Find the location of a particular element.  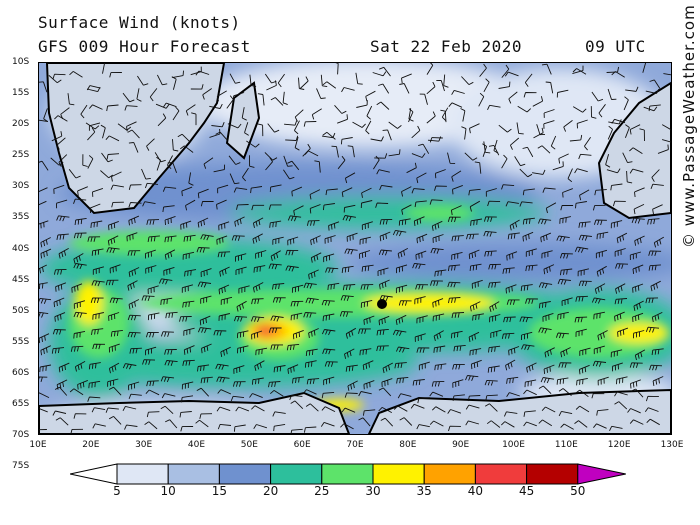

latitude-label: 30S is located at coordinates (21, 186).